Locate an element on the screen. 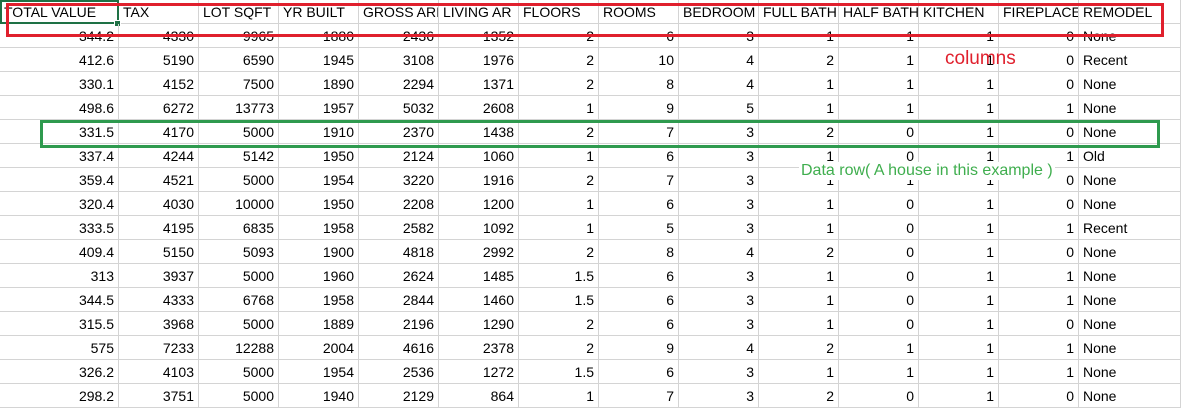  table-cell-rooms: 7 is located at coordinates (639, 132).